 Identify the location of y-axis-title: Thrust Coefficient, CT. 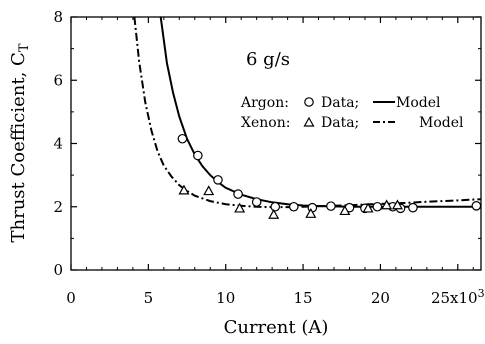
(20, 142).